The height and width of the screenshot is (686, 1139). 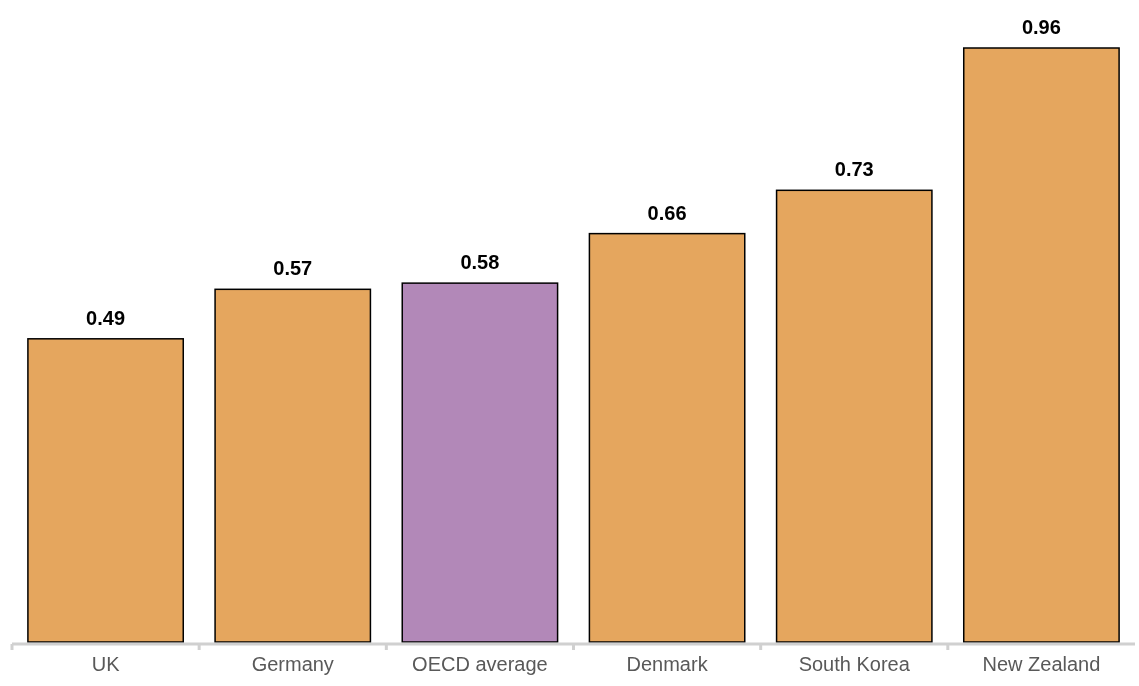 I want to click on x-tick-label: Germany, so click(x=292, y=664).